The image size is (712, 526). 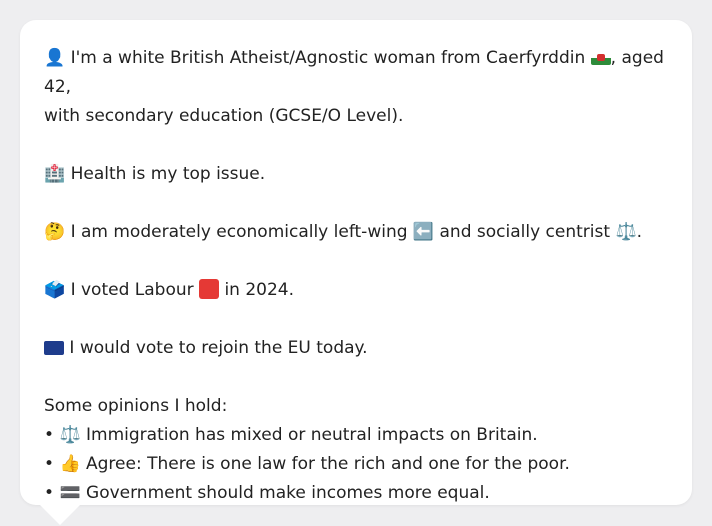 What do you see at coordinates (55, 58) in the screenshot?
I see `person-icon: 👤` at bounding box center [55, 58].